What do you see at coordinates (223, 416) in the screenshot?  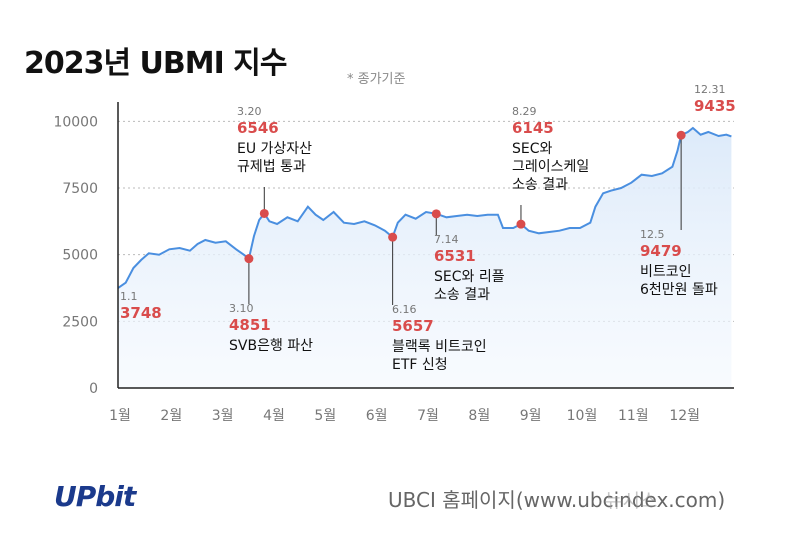 I see `x-tick-label: 3월` at bounding box center [223, 416].